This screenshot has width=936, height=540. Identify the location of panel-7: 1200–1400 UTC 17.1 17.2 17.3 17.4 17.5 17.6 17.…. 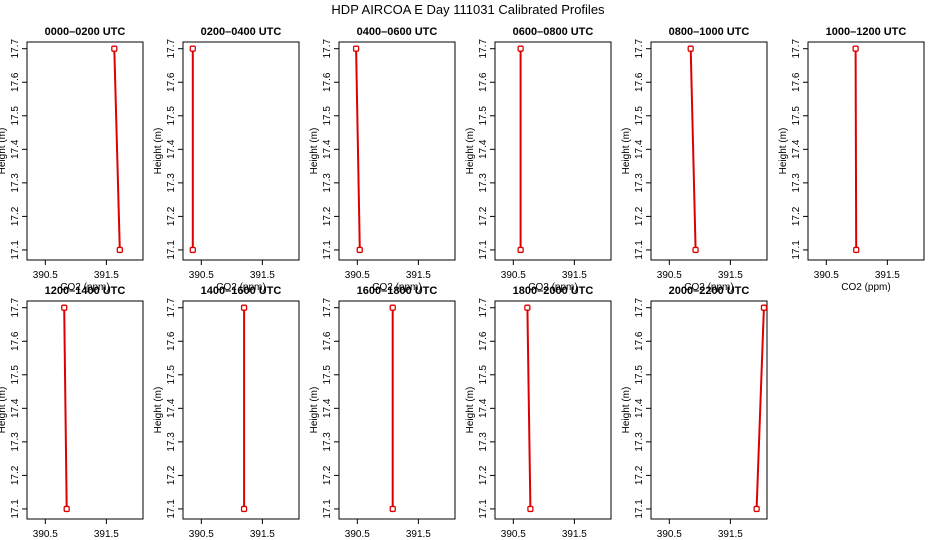
(72, 412).